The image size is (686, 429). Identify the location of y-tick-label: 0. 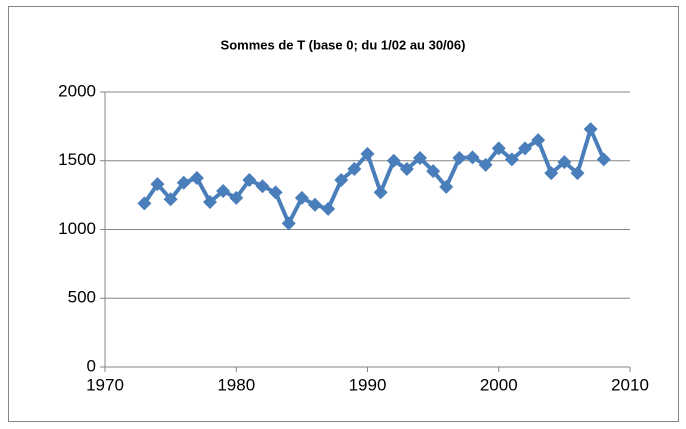
(91, 365).